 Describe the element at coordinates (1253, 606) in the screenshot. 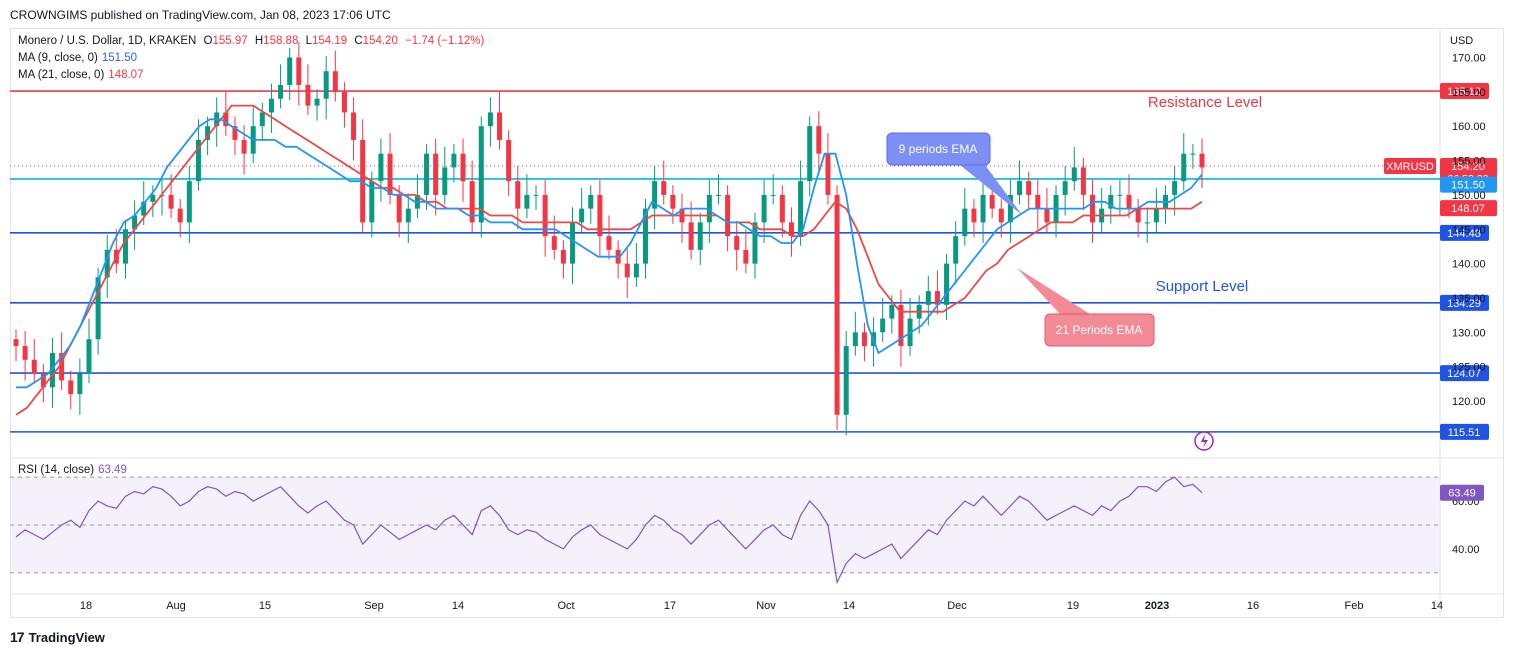

I see `time-tick: 16` at that location.